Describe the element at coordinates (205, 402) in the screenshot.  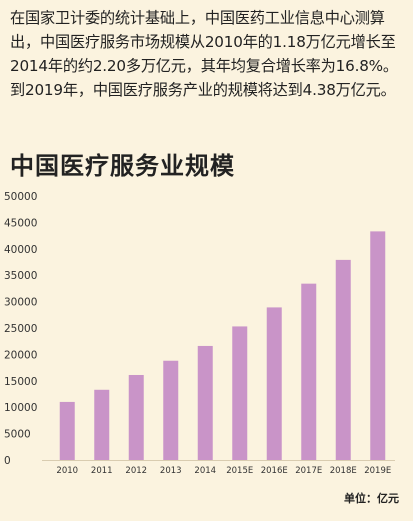
I see `bar-2014` at that location.